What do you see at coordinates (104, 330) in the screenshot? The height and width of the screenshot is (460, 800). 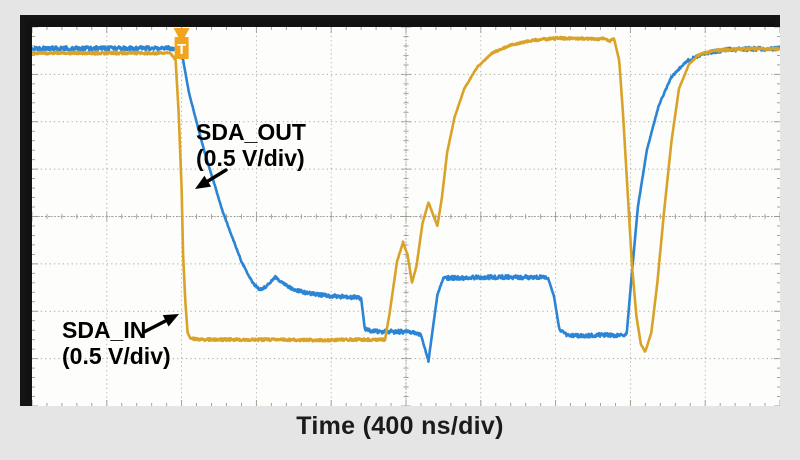 I see `annotation-sda-in-name: SDA_IN` at bounding box center [104, 330].